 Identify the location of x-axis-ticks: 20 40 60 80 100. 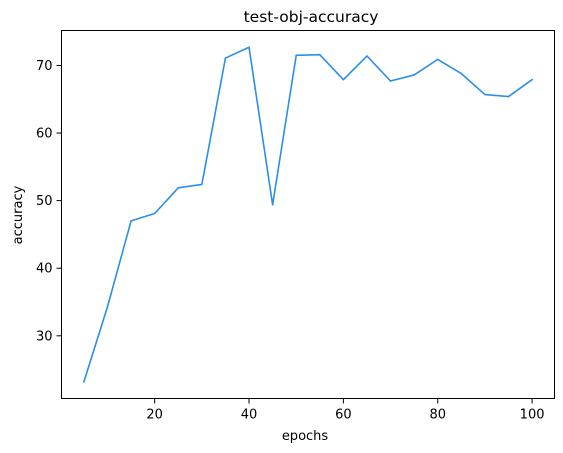
(345, 410).